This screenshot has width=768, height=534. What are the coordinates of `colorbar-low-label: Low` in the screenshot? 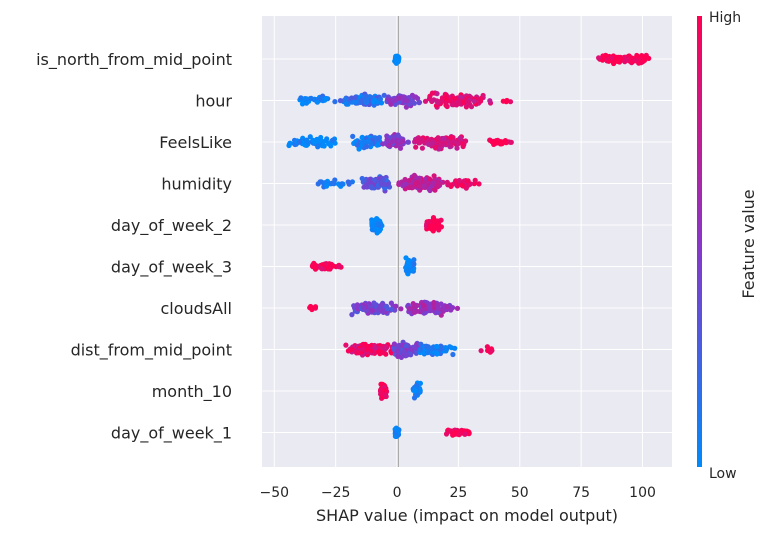 It's located at (723, 474).